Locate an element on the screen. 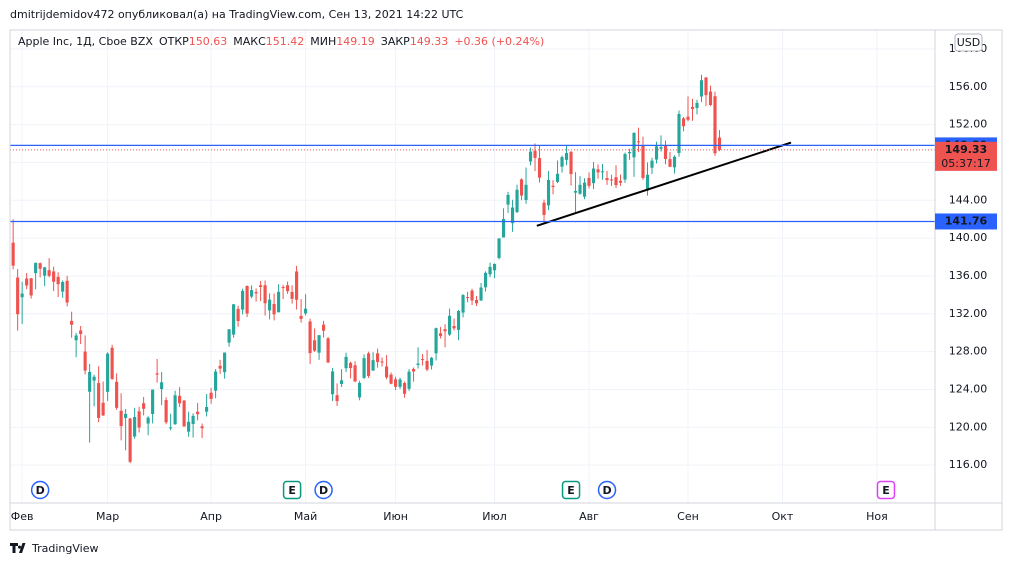 The width and height of the screenshot is (1012, 566). currency: USD is located at coordinates (969, 42).